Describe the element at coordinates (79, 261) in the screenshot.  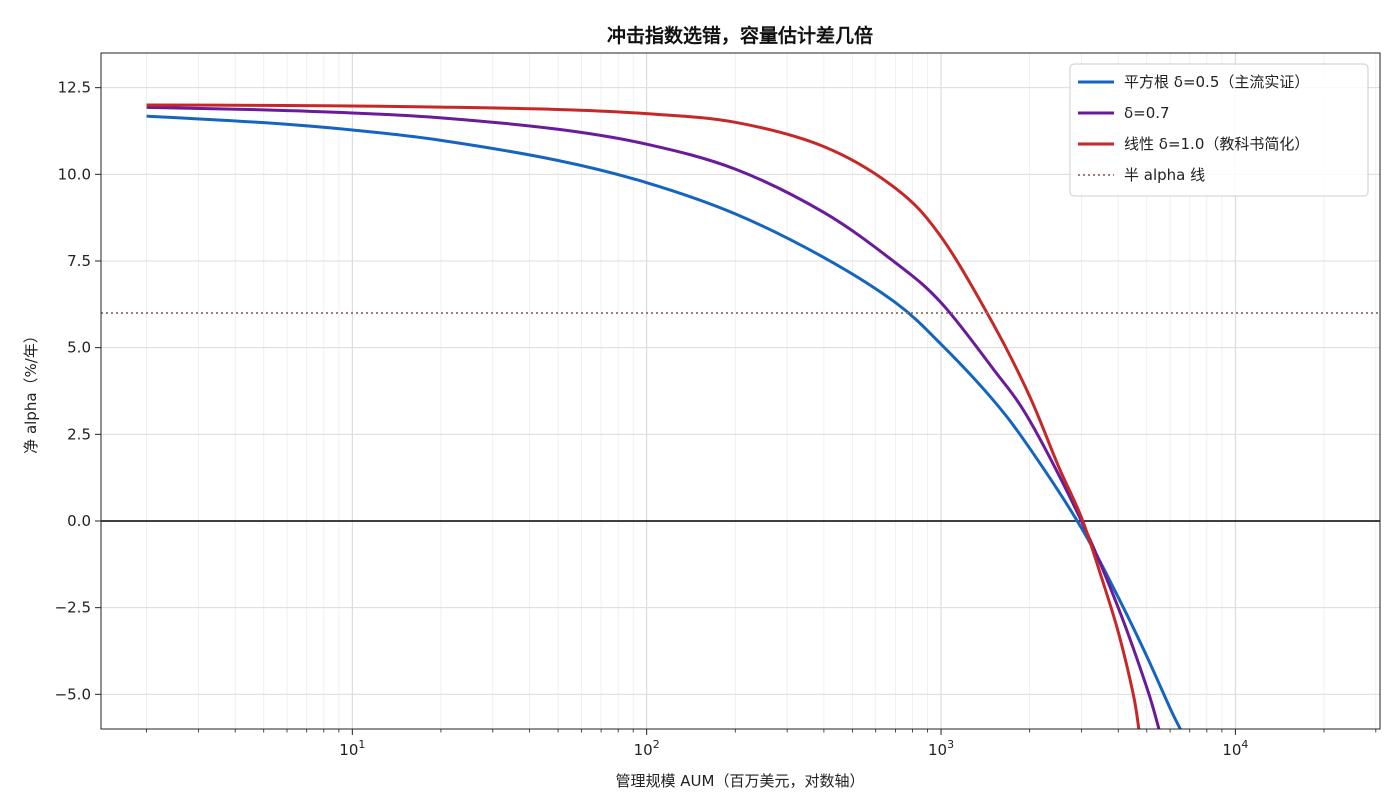
I see `y-tick-label: 7.5` at that location.